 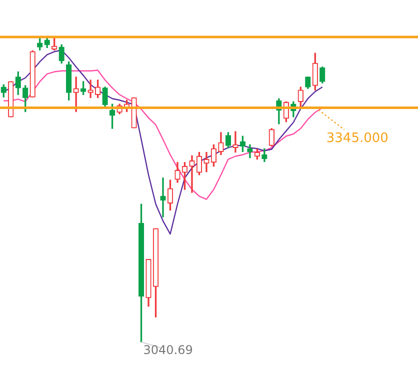 What do you see at coordinates (168, 350) in the screenshot?
I see `text: 3040.69` at bounding box center [168, 350].